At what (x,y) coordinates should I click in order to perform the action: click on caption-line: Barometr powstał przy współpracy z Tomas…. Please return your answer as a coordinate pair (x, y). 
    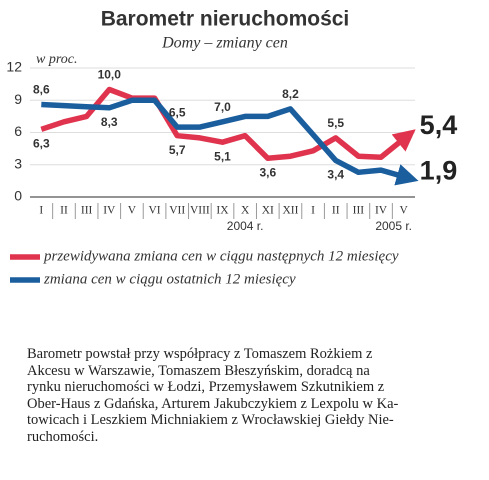
    Looking at the image, I should click on (200, 354).